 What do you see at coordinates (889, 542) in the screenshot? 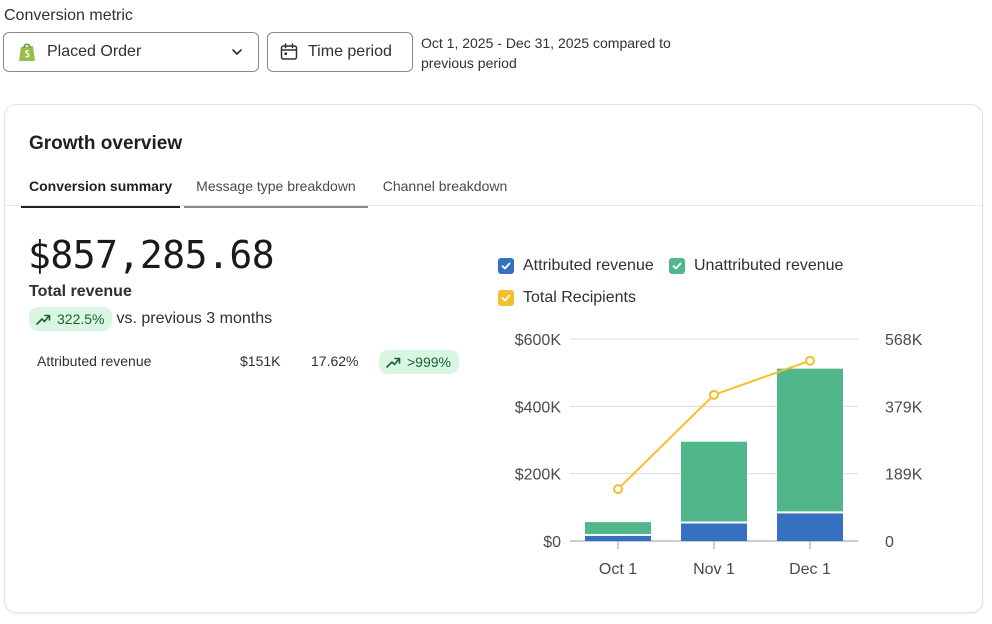
I see `y2-tick-label: 0` at bounding box center [889, 542].